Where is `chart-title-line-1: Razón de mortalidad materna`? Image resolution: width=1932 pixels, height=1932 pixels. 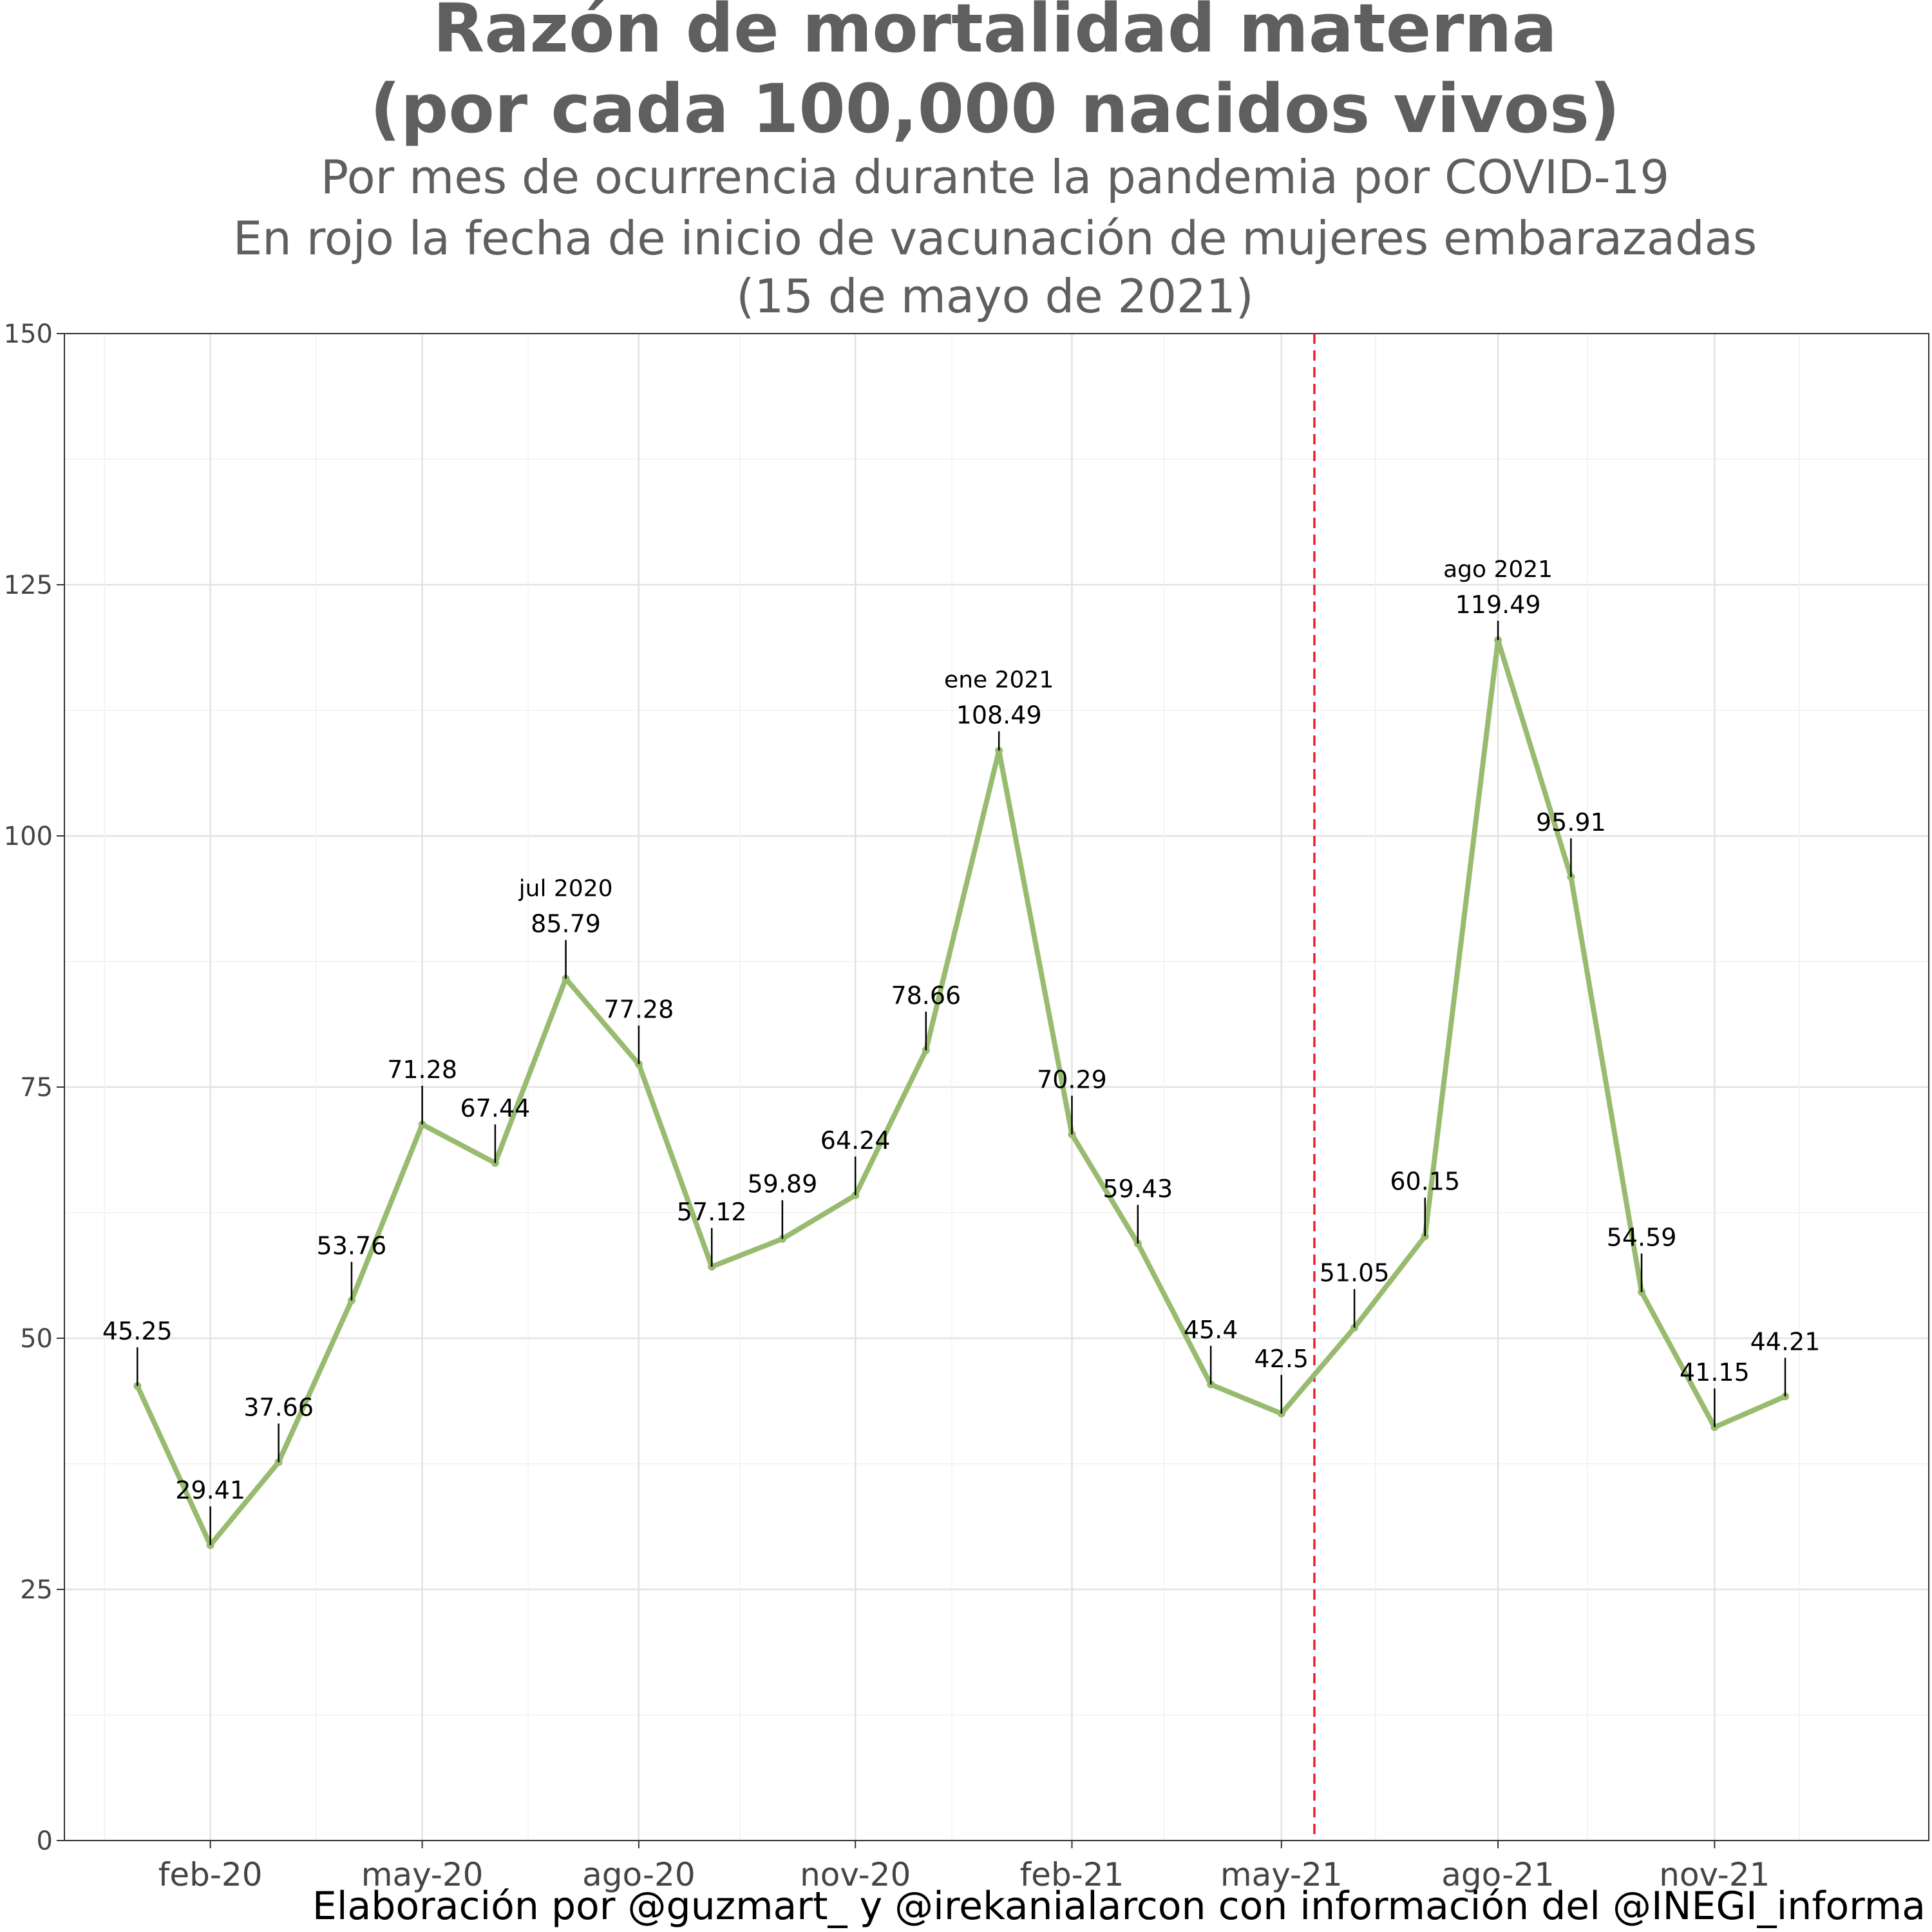
chart-title-line-1: Razón de mortalidad materna is located at coordinates (995, 34).